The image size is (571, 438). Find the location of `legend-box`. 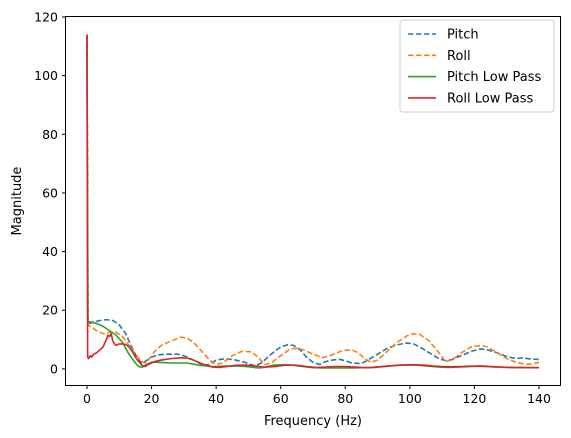

legend-box is located at coordinates (477, 66).